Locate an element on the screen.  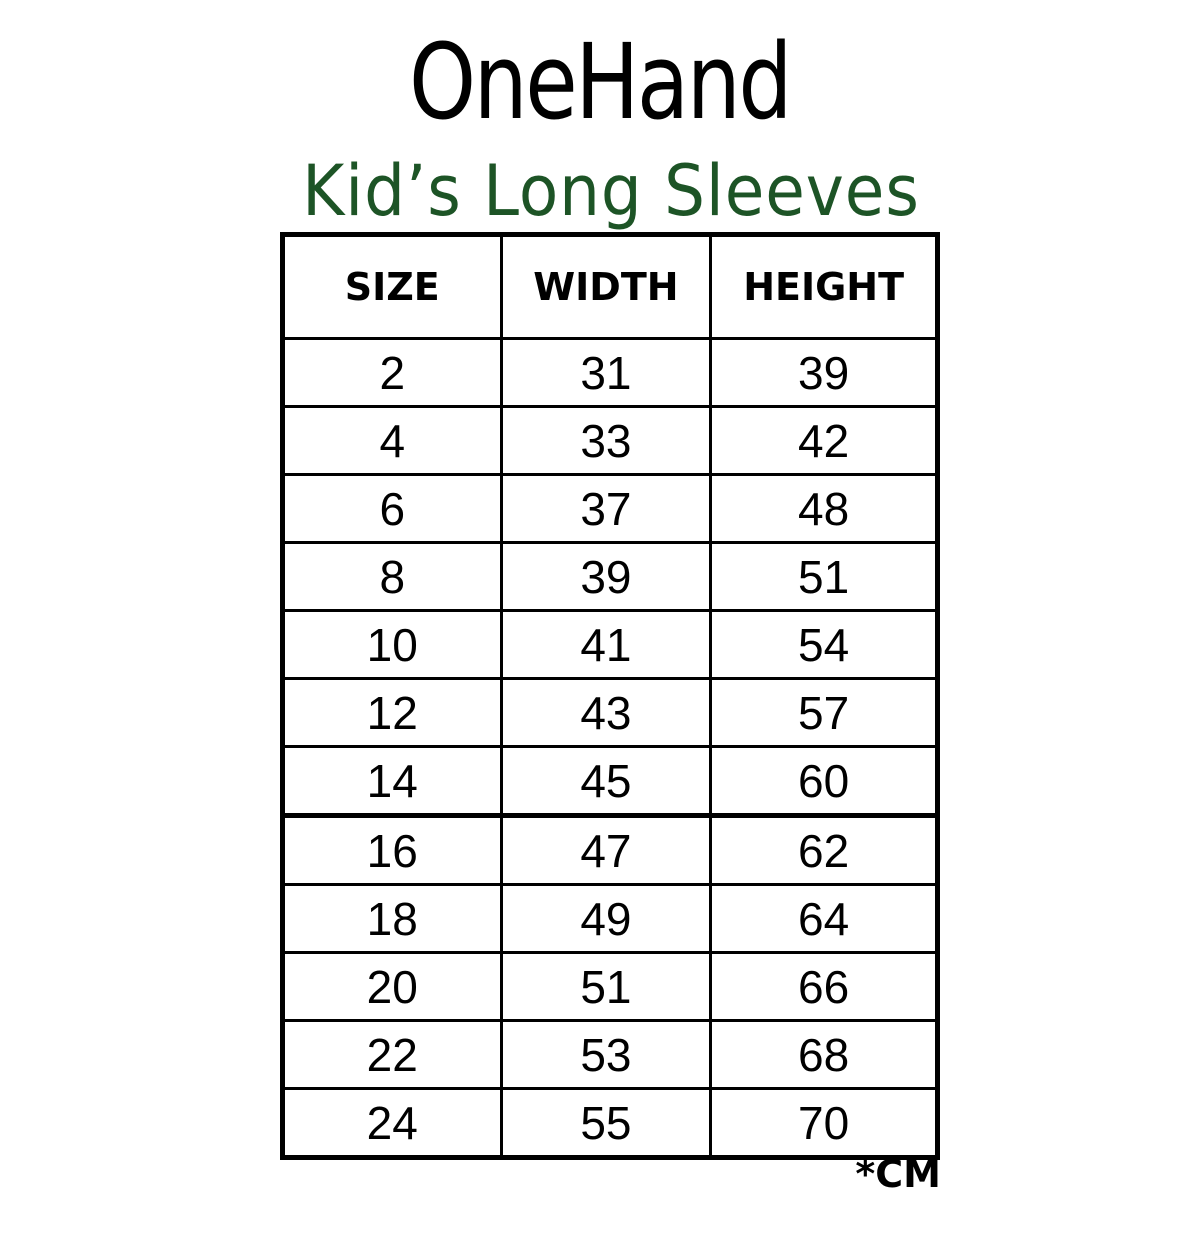
height-cell: 51 is located at coordinates (824, 576).